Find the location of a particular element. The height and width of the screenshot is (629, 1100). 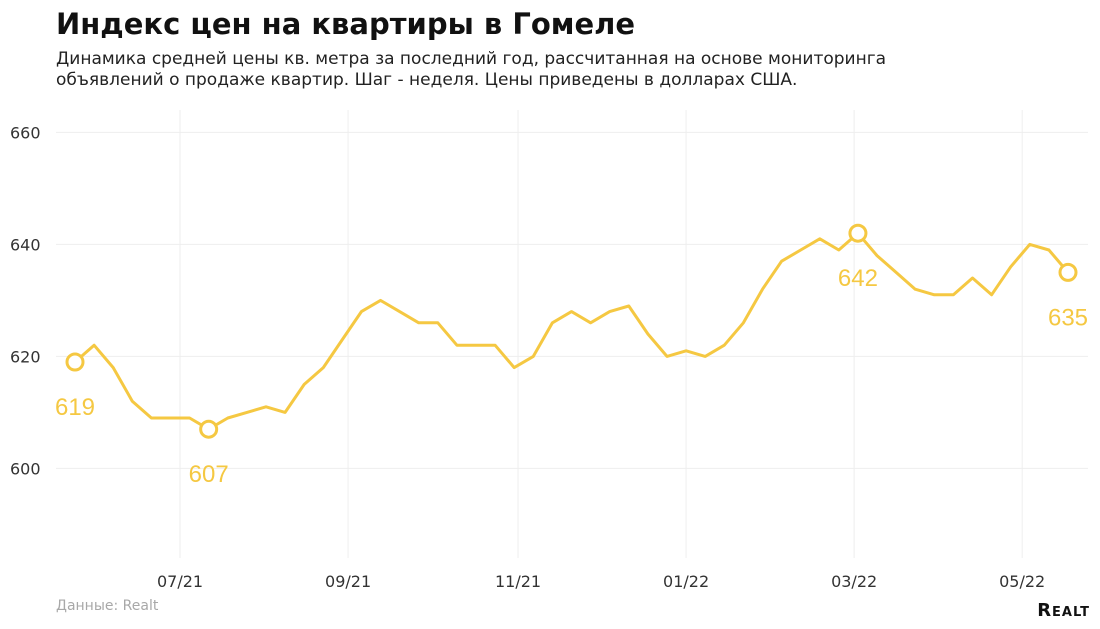

y-tick-label: 600 is located at coordinates (25, 468).